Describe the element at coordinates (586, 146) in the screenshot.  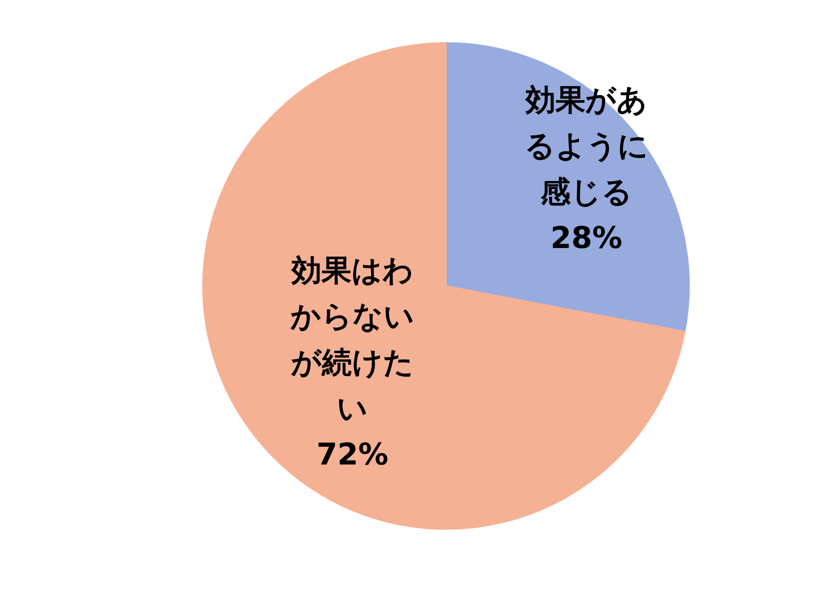
I see `slice-label: 効果があるように感じる` at that location.